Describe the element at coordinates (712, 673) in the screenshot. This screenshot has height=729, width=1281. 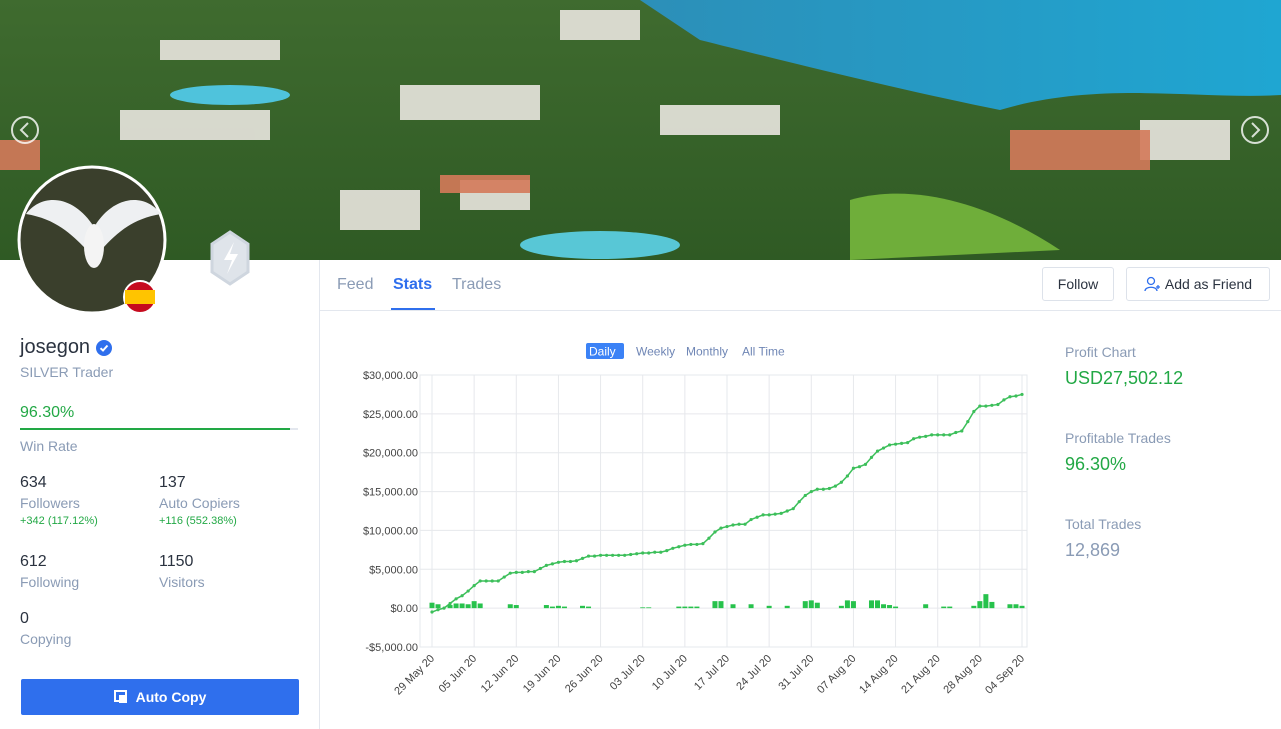
I see `x-tick-label: 17 Jul 20` at that location.